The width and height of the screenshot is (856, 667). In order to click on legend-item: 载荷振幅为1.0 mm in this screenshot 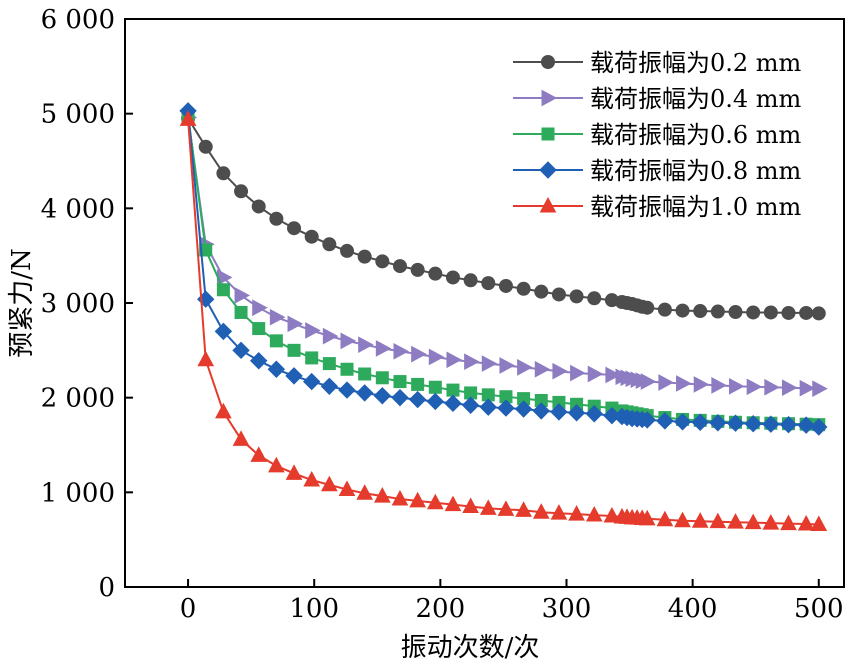, I will do `click(657, 207)`.